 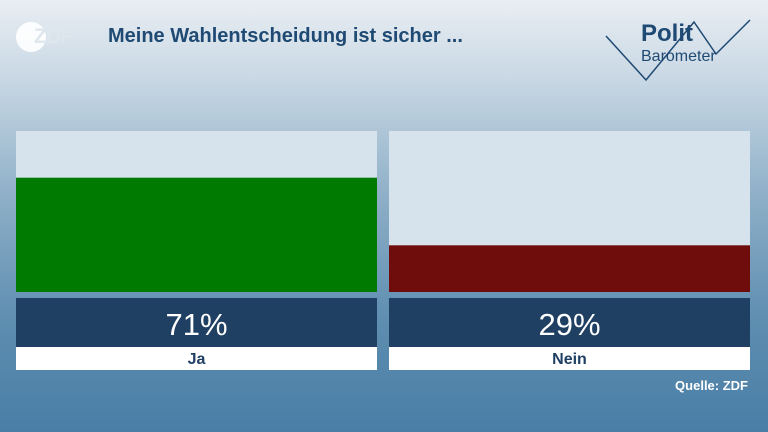 What do you see at coordinates (711, 385) in the screenshot?
I see `source-note: Quelle: ZDF` at bounding box center [711, 385].